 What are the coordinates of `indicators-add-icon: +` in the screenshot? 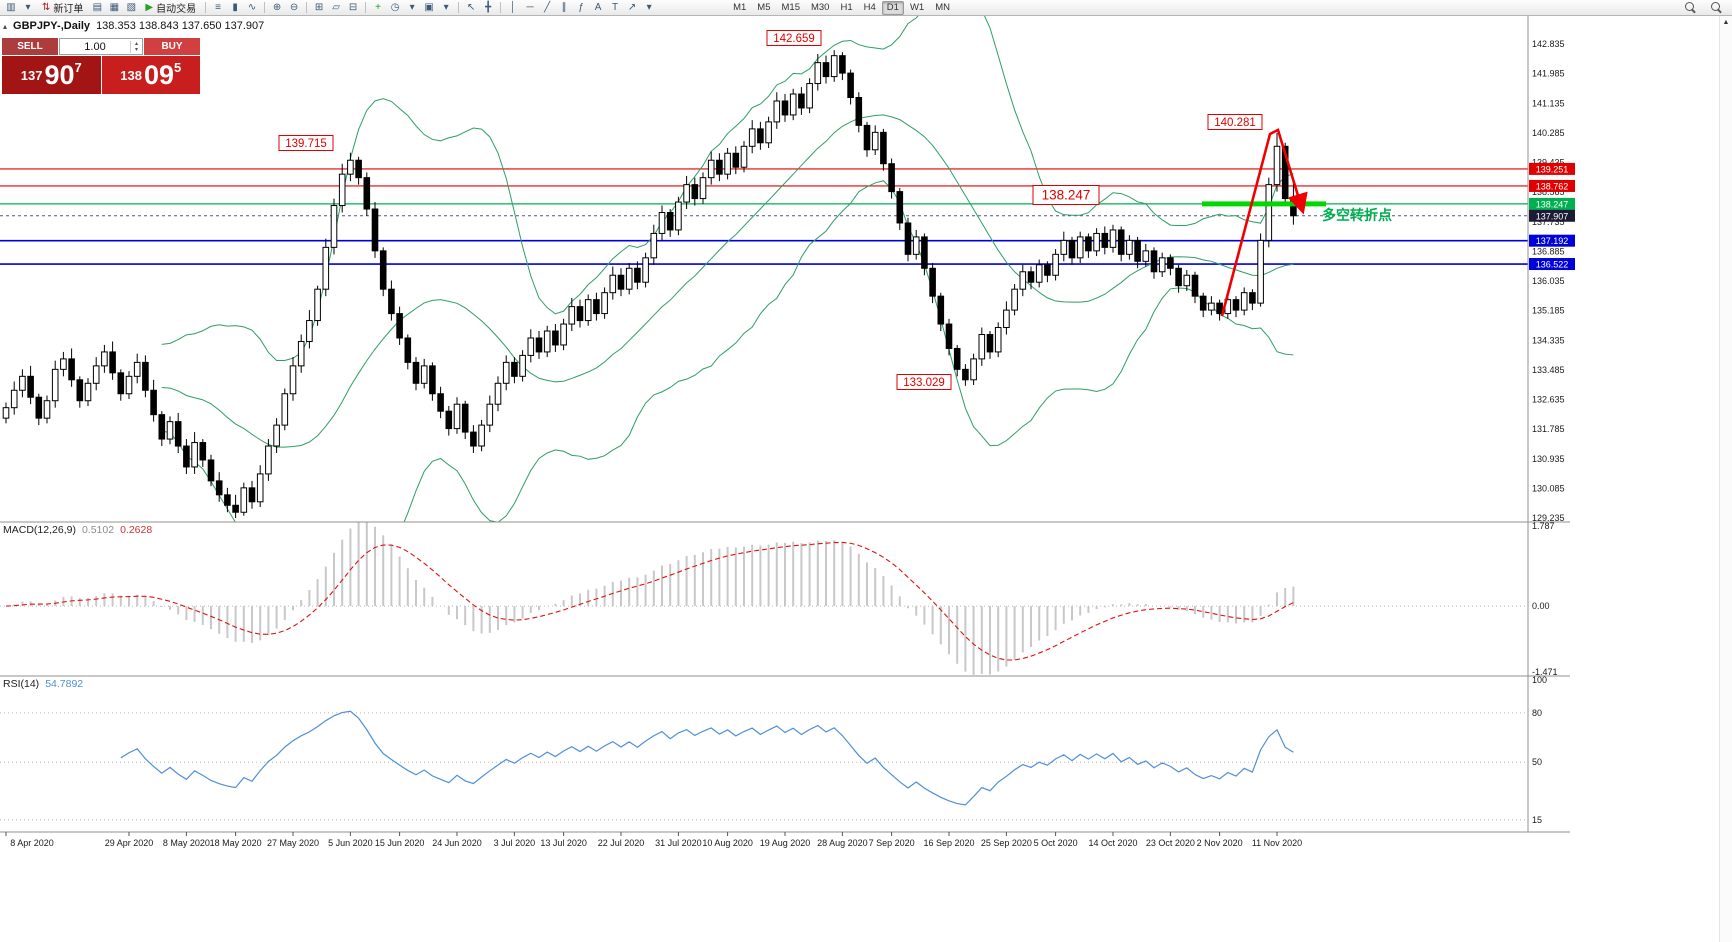 It's located at (378, 7).